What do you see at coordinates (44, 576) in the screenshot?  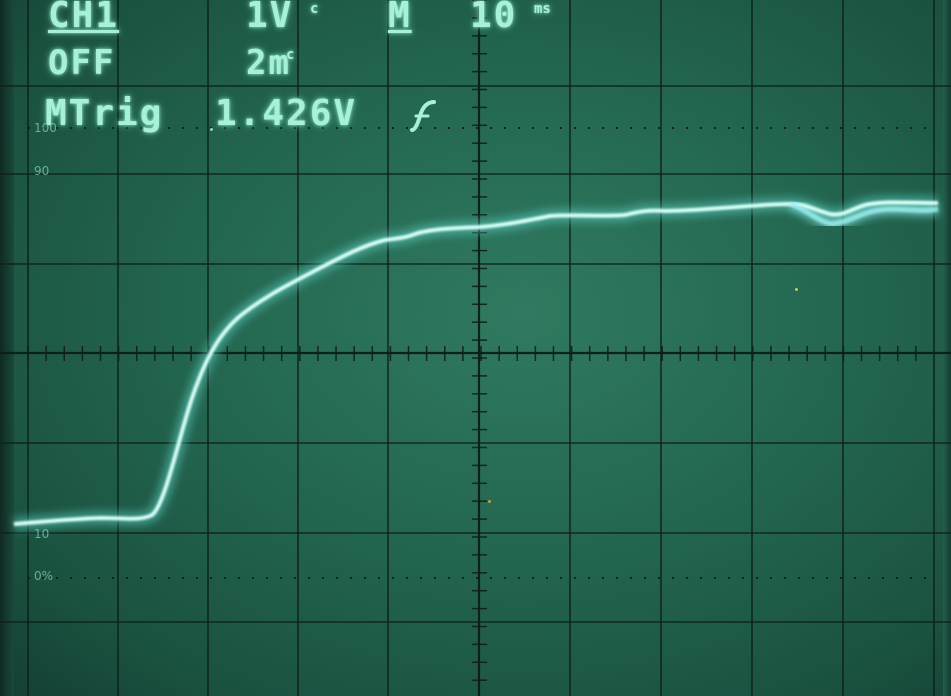 I see `percent-label-0: 0%` at bounding box center [44, 576].